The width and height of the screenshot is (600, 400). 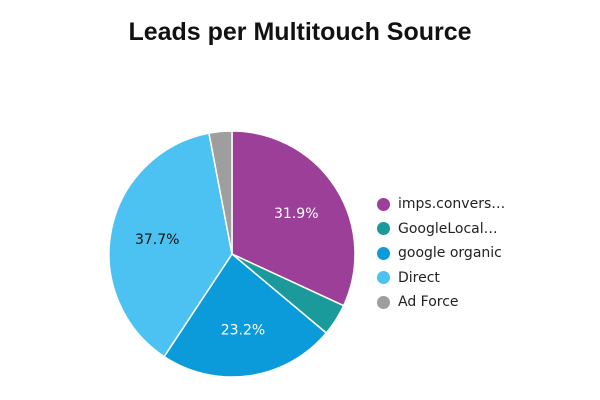 What do you see at coordinates (419, 277) in the screenshot?
I see `legend-label: Direct` at bounding box center [419, 277].